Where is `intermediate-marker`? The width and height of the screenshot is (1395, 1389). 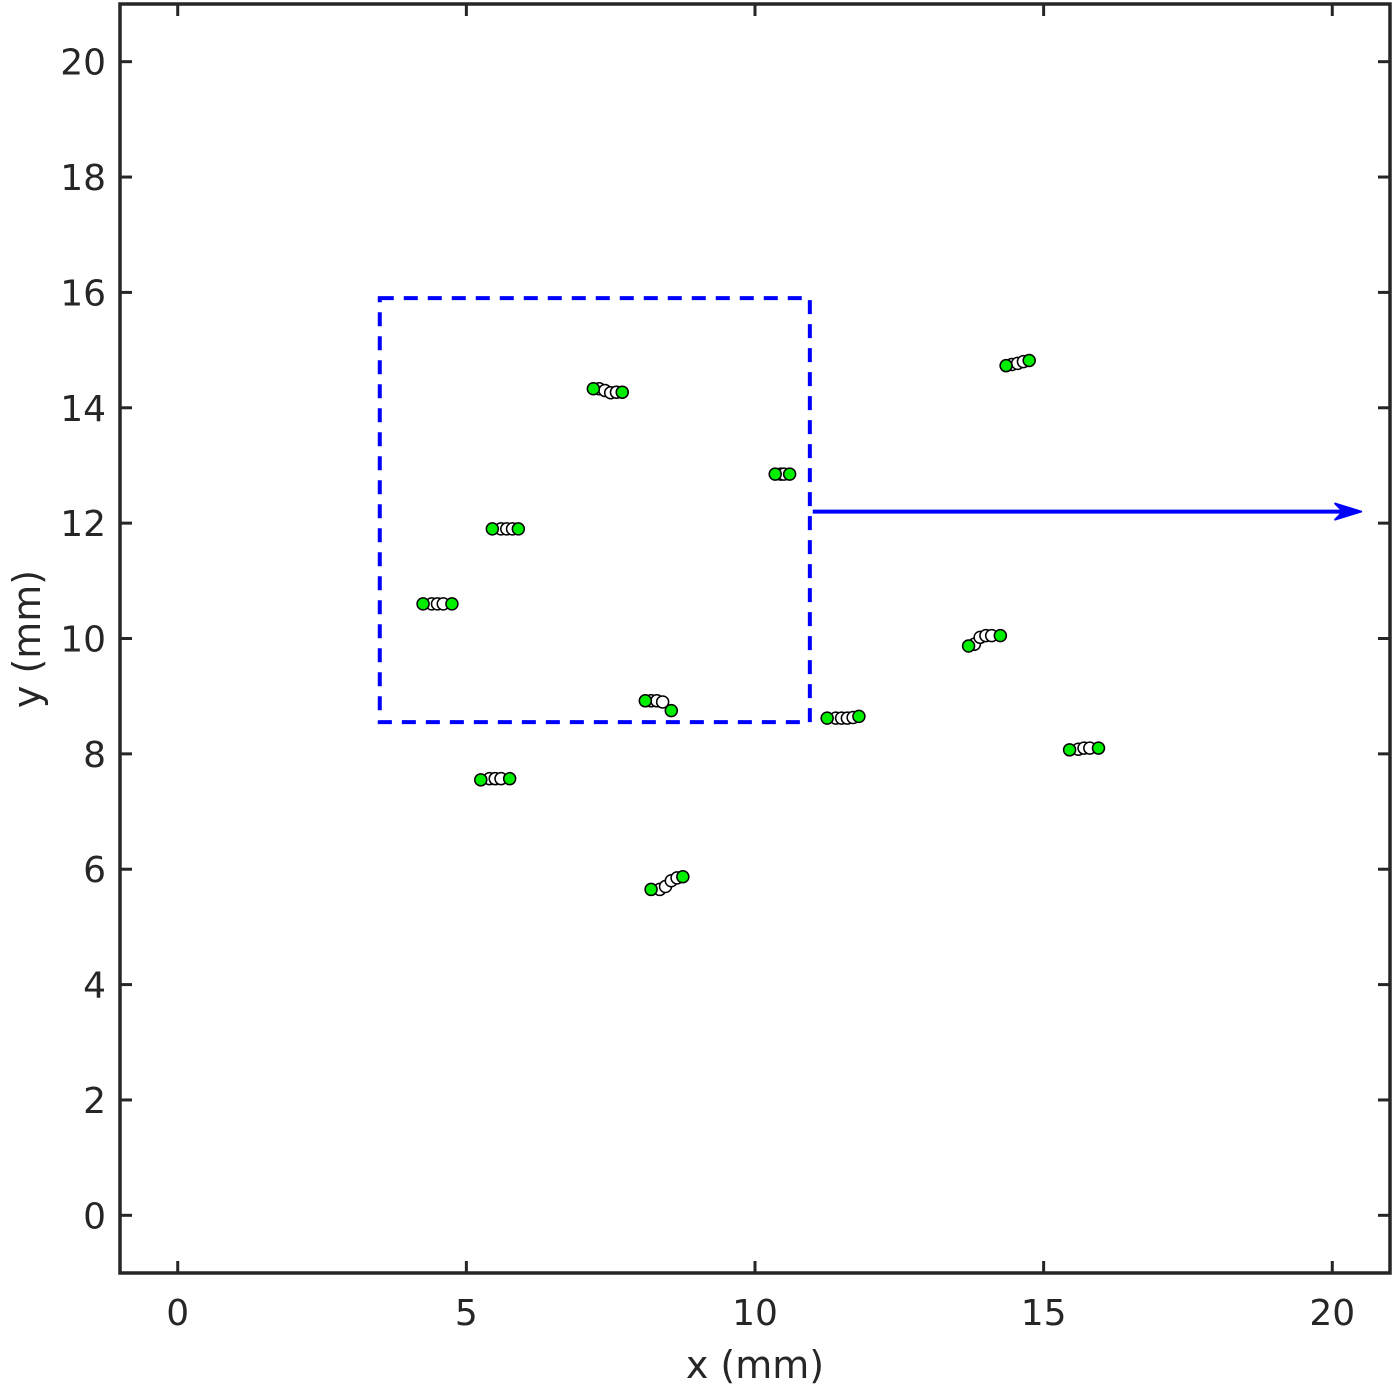 intermediate-marker is located at coordinates (662, 702).